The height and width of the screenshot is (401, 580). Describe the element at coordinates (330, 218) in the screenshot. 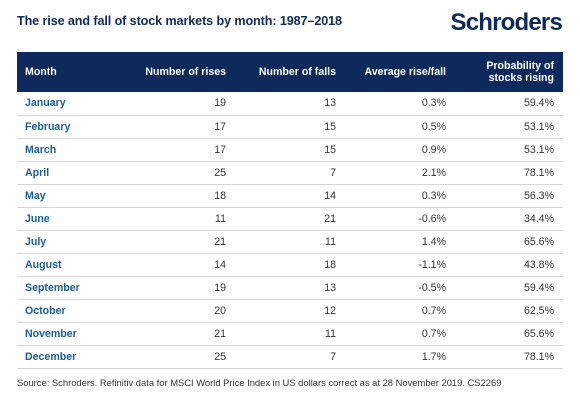

I see `cell-falls: 21` at that location.